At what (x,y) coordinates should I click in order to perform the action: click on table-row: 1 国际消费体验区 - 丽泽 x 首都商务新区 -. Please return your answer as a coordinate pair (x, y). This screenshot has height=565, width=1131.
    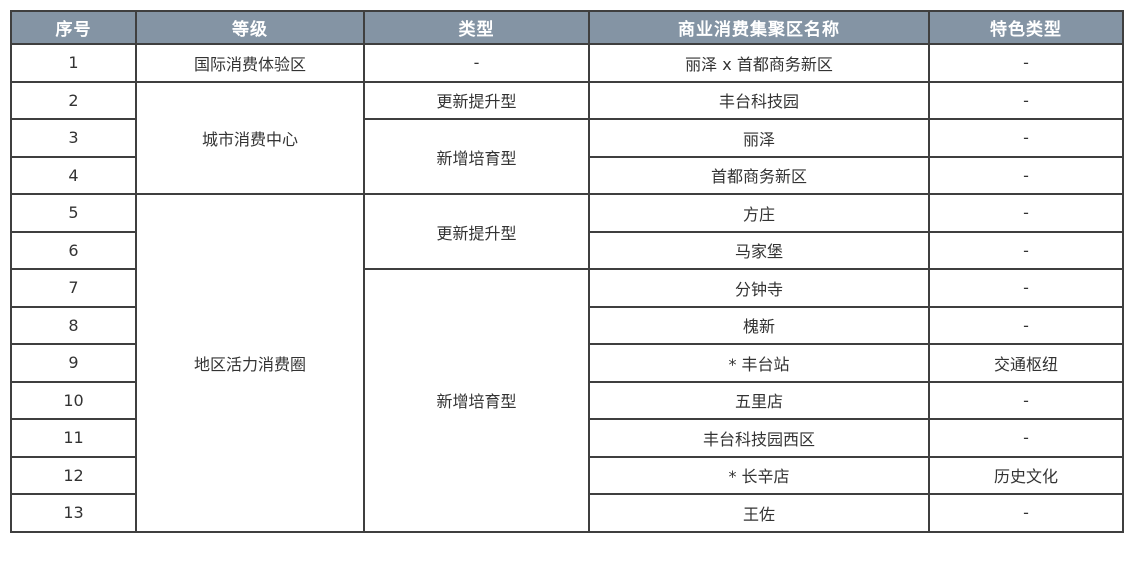
    Looking at the image, I should click on (567, 63).